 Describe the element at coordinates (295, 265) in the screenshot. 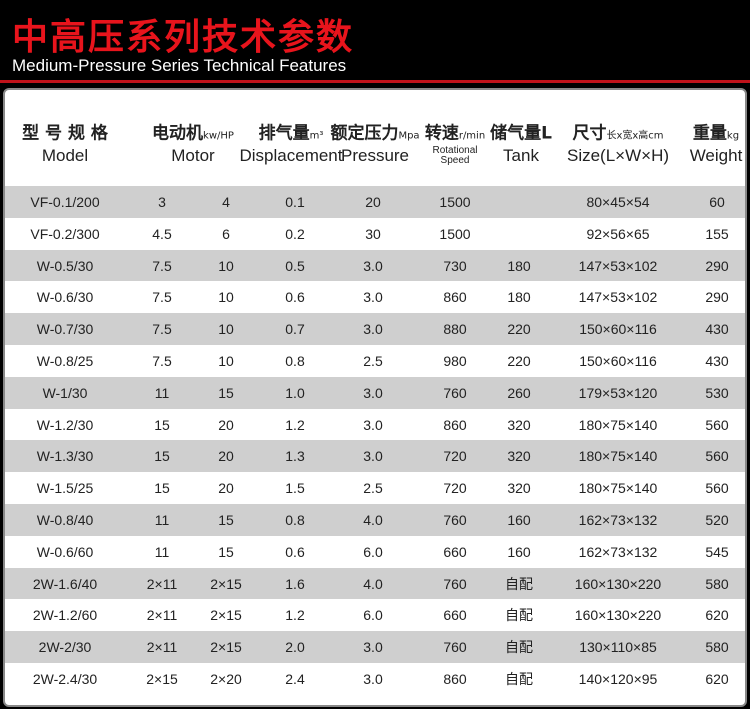

I see `table-cell: 0.5` at that location.